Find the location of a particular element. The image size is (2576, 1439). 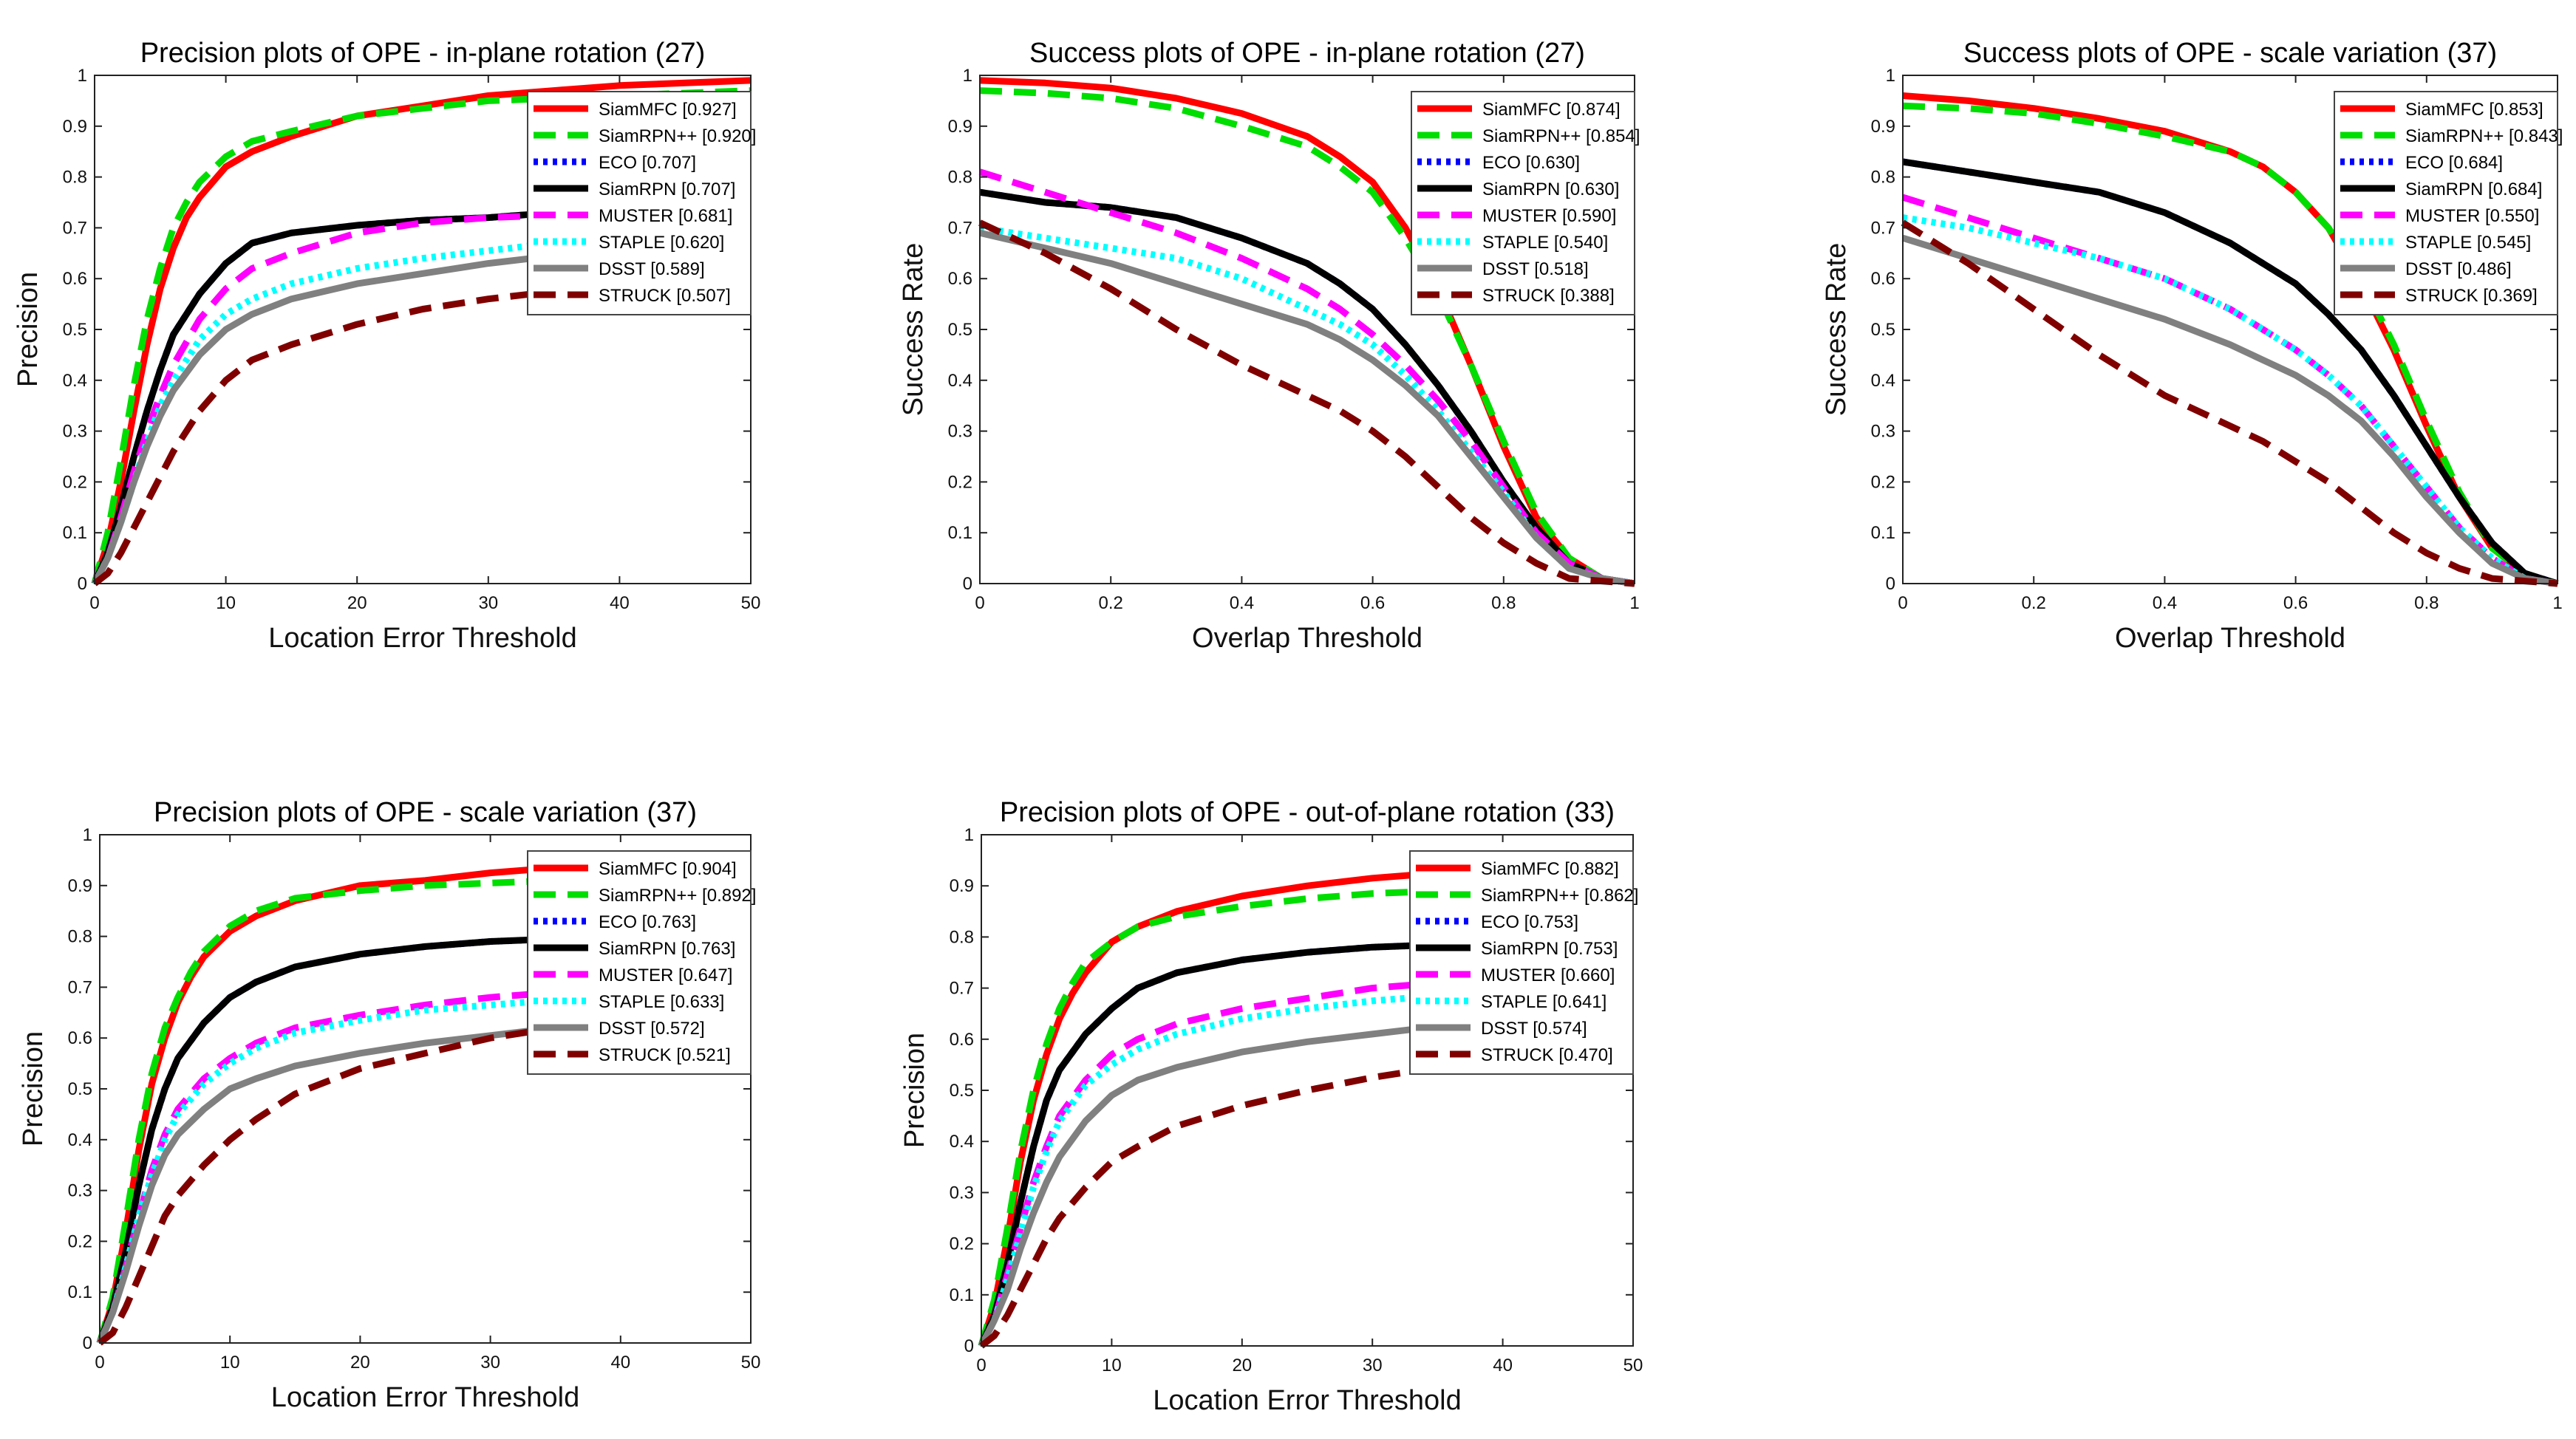

legend-label: MUSTER [0.660] is located at coordinates (1548, 975).